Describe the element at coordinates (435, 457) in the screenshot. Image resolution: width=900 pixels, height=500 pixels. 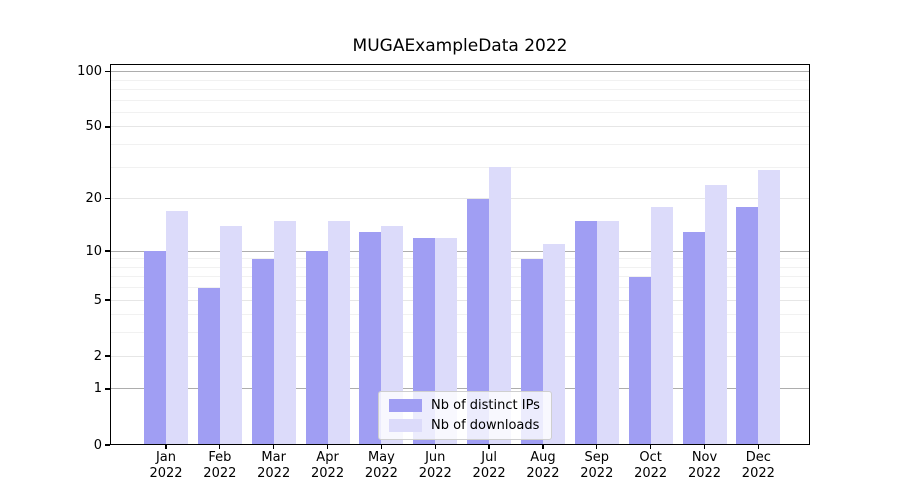
I see `x-tick-month: Jun` at that location.